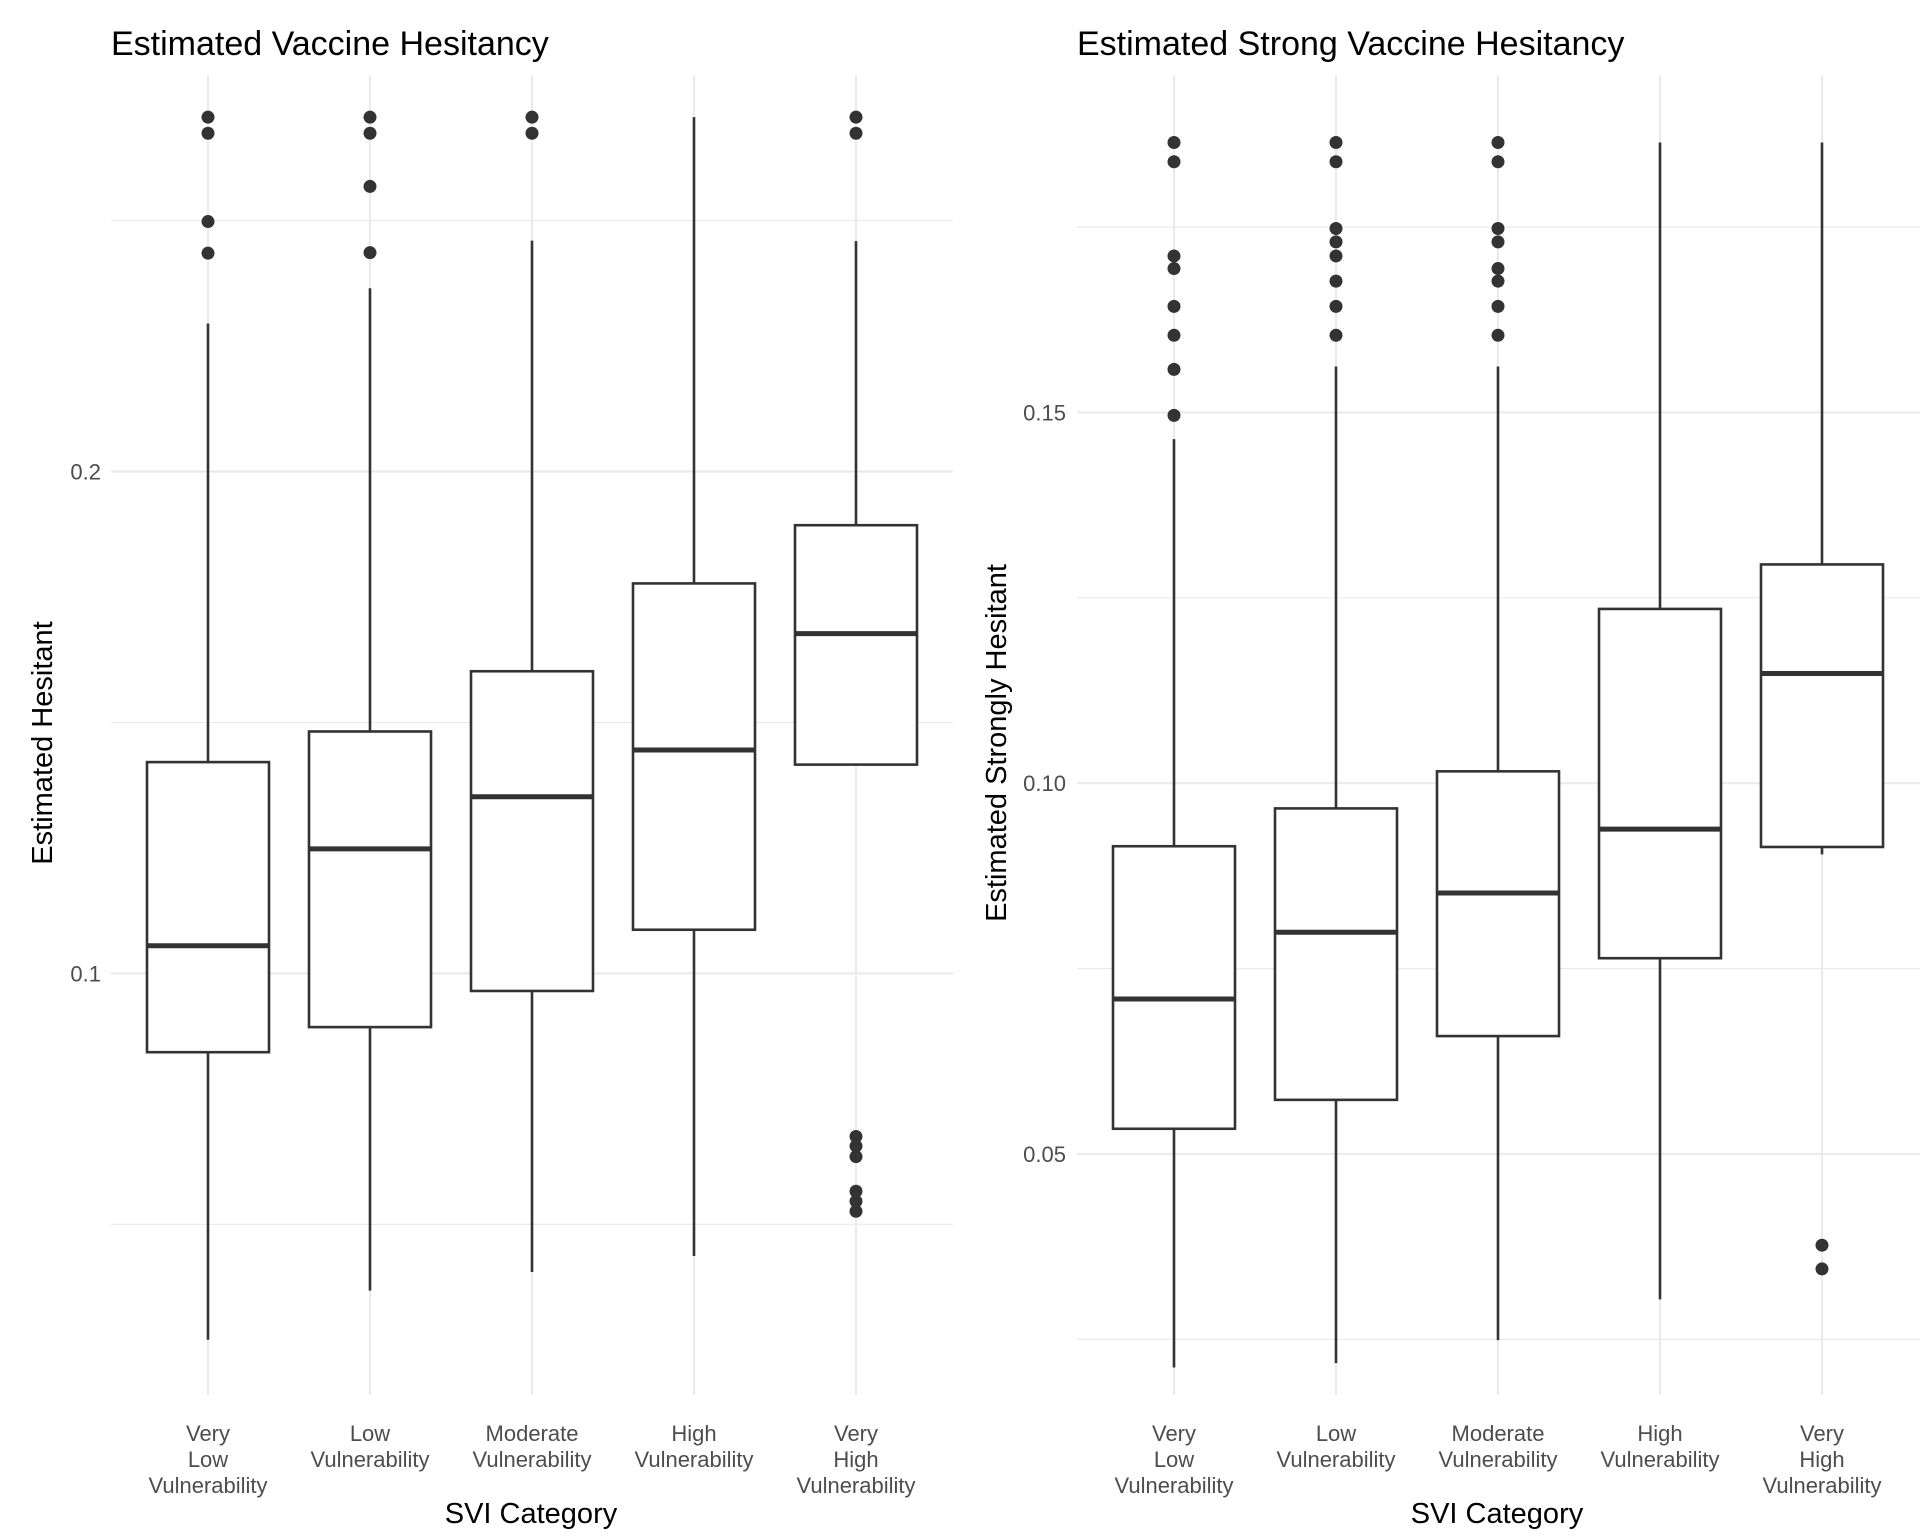 The image size is (1920, 1536). Describe the element at coordinates (1044, 412) in the screenshot. I see `y-tick-label: 0.15` at that location.